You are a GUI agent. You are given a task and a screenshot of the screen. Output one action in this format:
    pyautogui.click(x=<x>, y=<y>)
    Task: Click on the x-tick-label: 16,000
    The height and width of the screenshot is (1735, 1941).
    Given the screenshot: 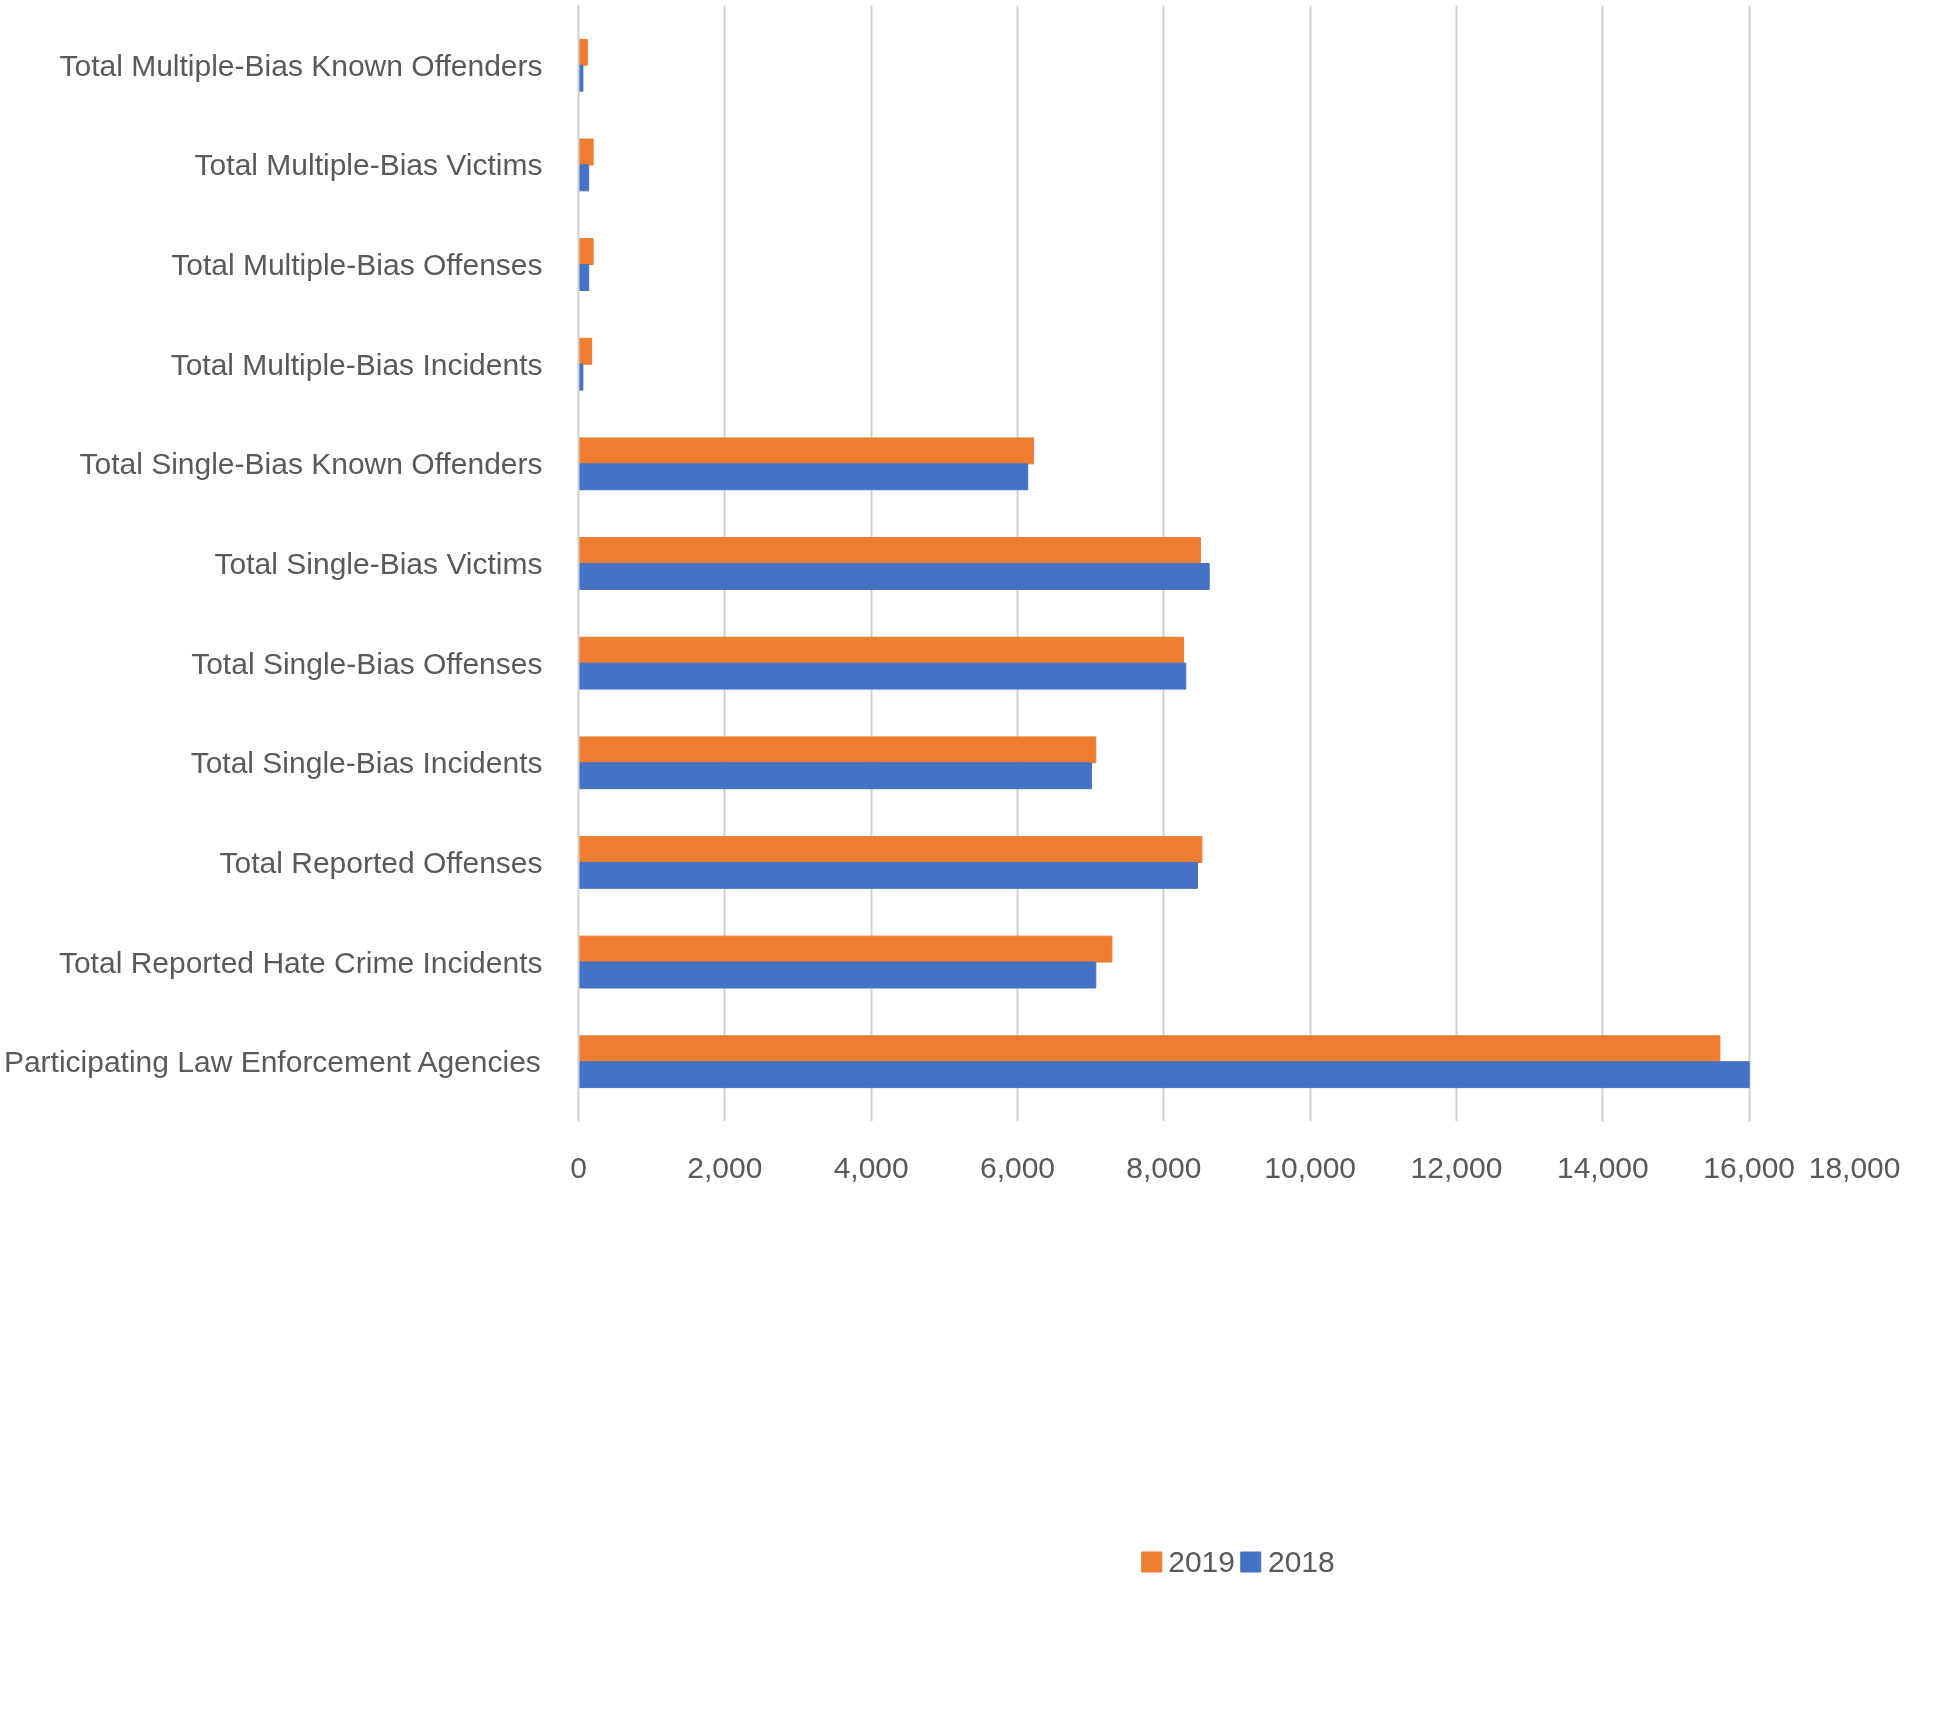 What is the action you would take?
    pyautogui.click(x=1749, y=1167)
    